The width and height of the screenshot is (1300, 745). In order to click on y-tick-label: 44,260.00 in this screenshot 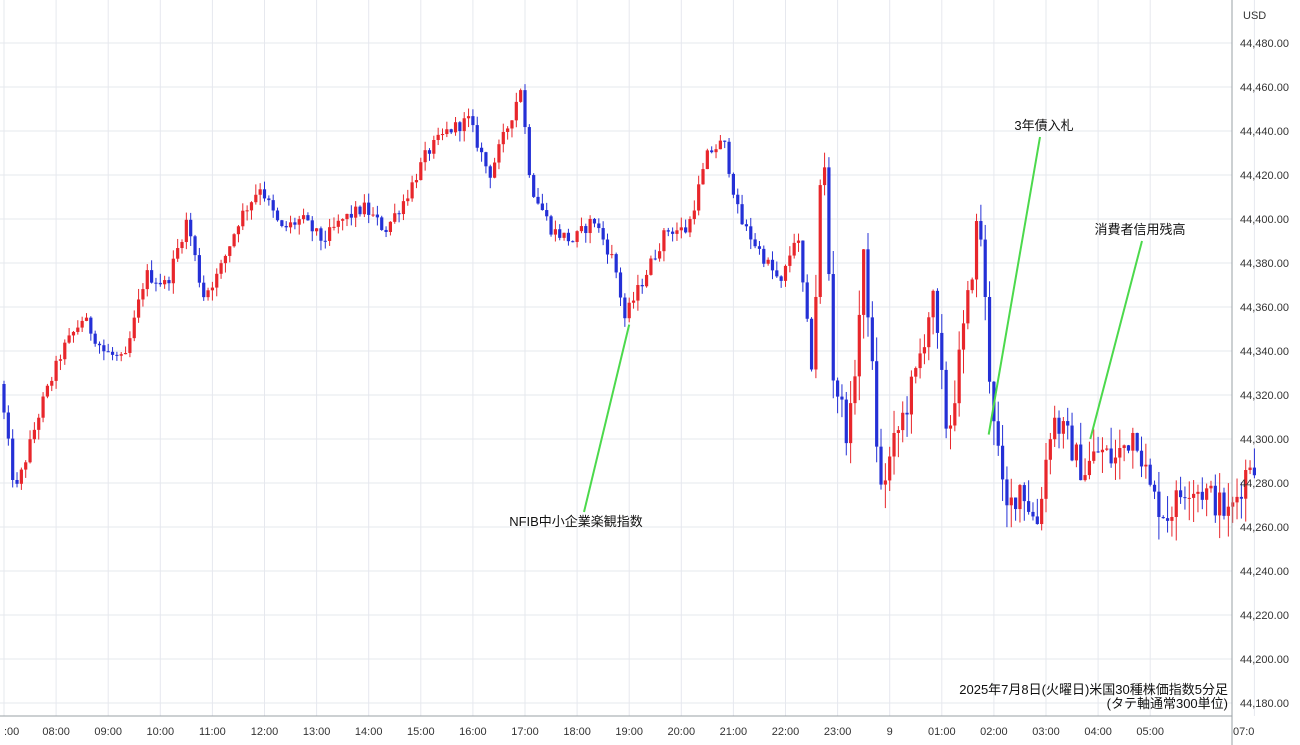, I will do `click(1264, 528)`.